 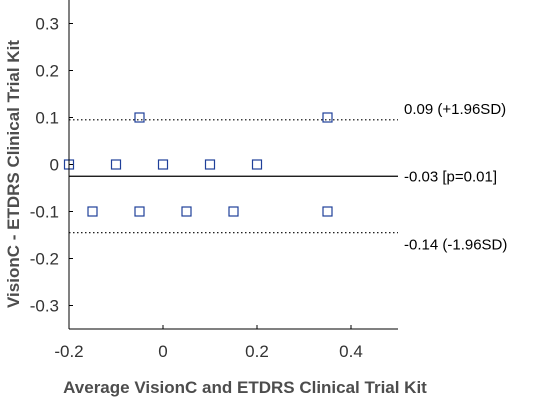 What do you see at coordinates (47, 24) in the screenshot?
I see `y-tick-label: 0.3` at bounding box center [47, 24].